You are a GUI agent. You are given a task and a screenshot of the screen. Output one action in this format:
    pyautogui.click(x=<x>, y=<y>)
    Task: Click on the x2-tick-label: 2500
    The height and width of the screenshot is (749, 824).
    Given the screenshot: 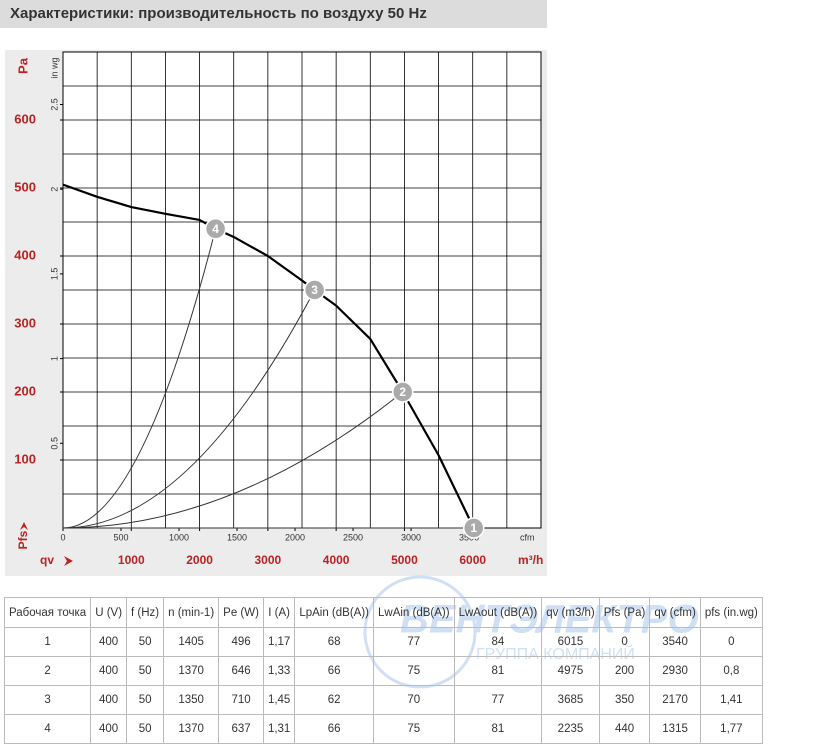 What is the action you would take?
    pyautogui.click(x=353, y=537)
    